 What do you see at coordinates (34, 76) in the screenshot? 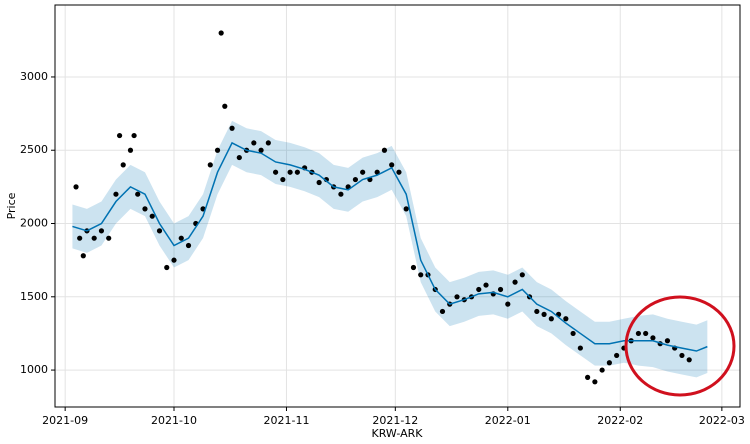
I see `y-tick-label: 3000` at bounding box center [34, 76].